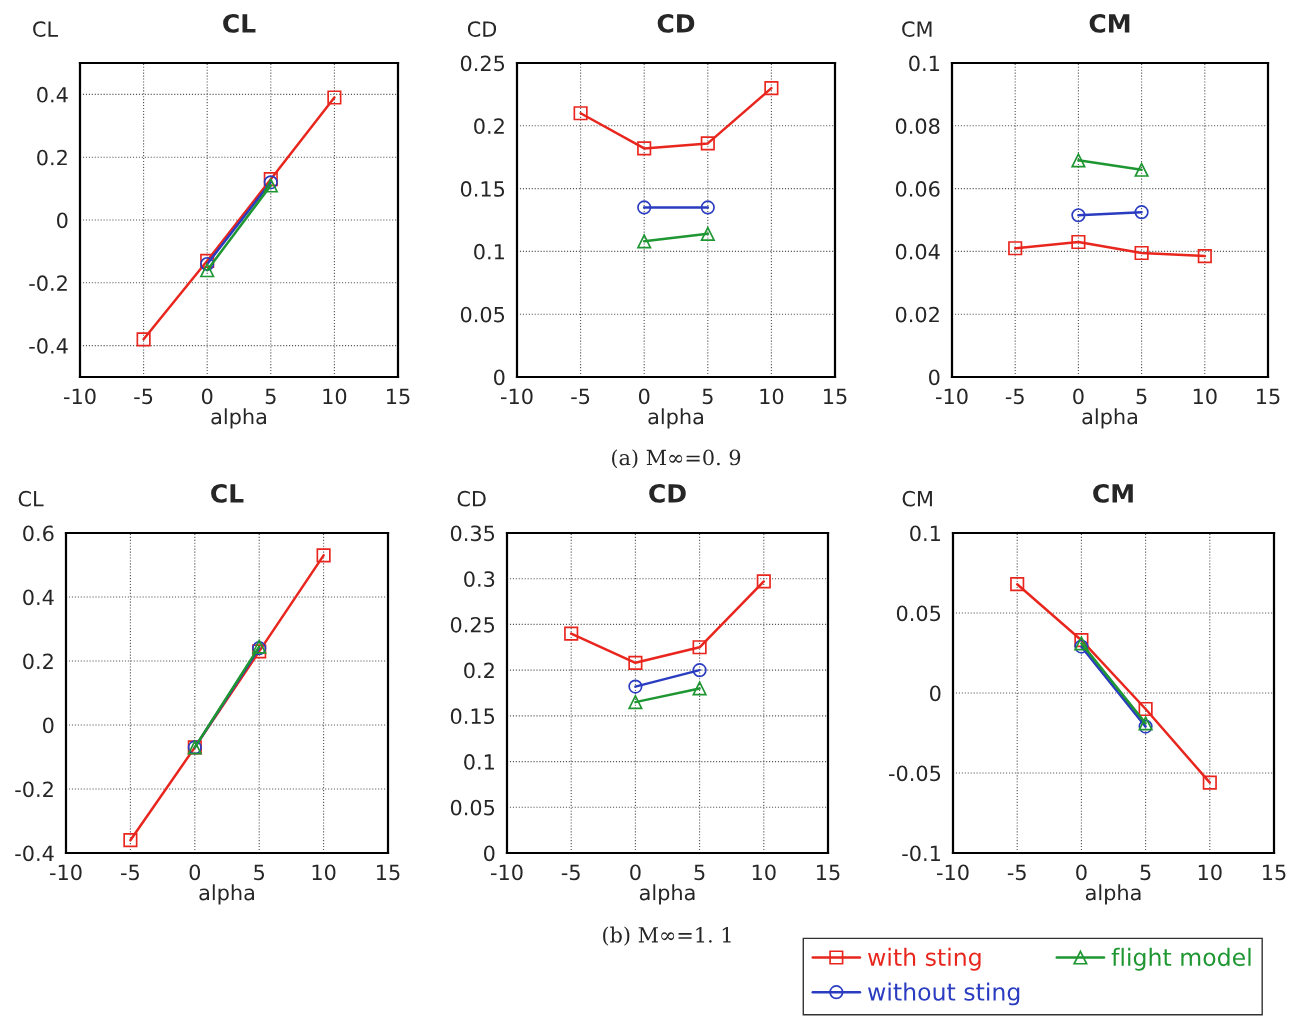  Describe the element at coordinates (917, 314) in the screenshot. I see `y-tick-label: 0.02` at that location.